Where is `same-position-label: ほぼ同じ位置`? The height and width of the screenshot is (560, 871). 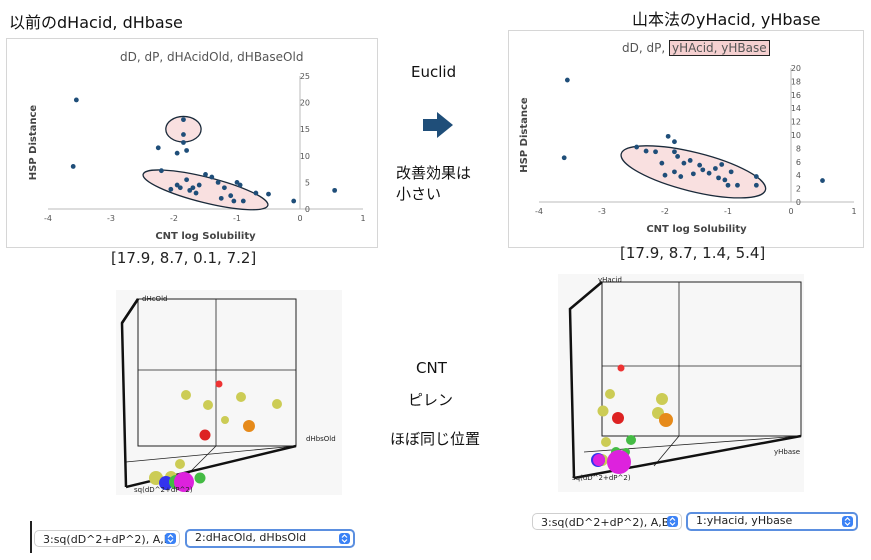
same-position-label: ほぼ同じ位置 is located at coordinates (435, 439).